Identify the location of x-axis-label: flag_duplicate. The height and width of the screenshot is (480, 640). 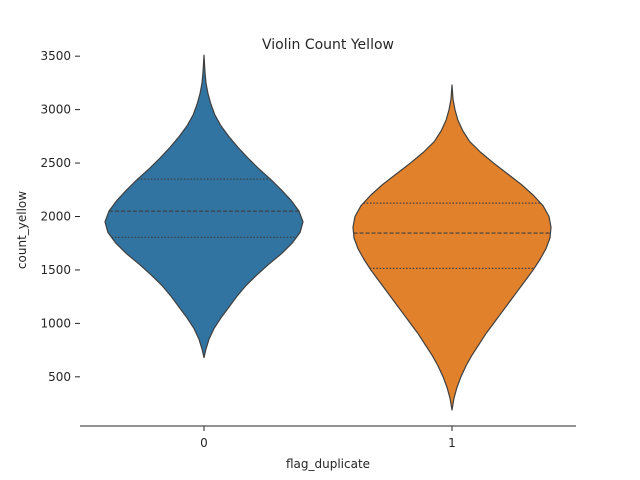
(328, 464).